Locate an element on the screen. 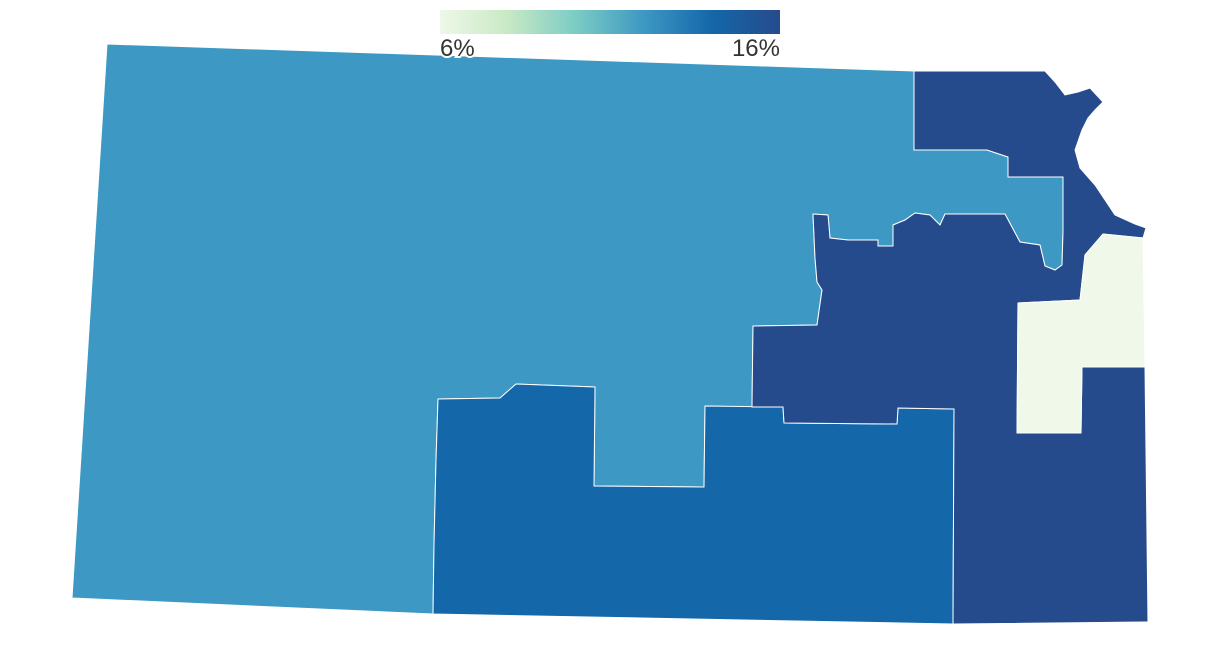 The height and width of the screenshot is (668, 1220). legend-tick-label: 6% is located at coordinates (457, 48).